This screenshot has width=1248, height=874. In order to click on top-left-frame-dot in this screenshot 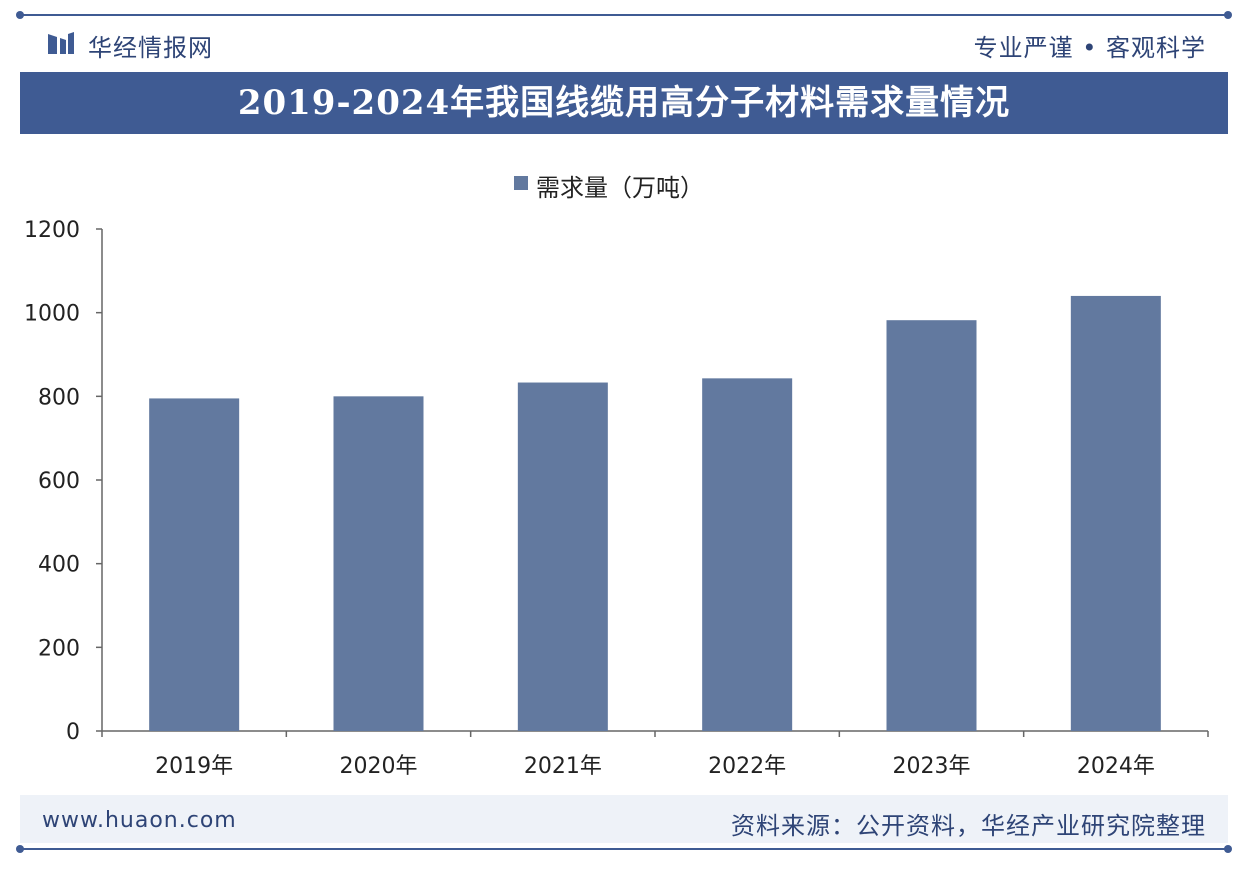, I will do `click(20, 15)`.